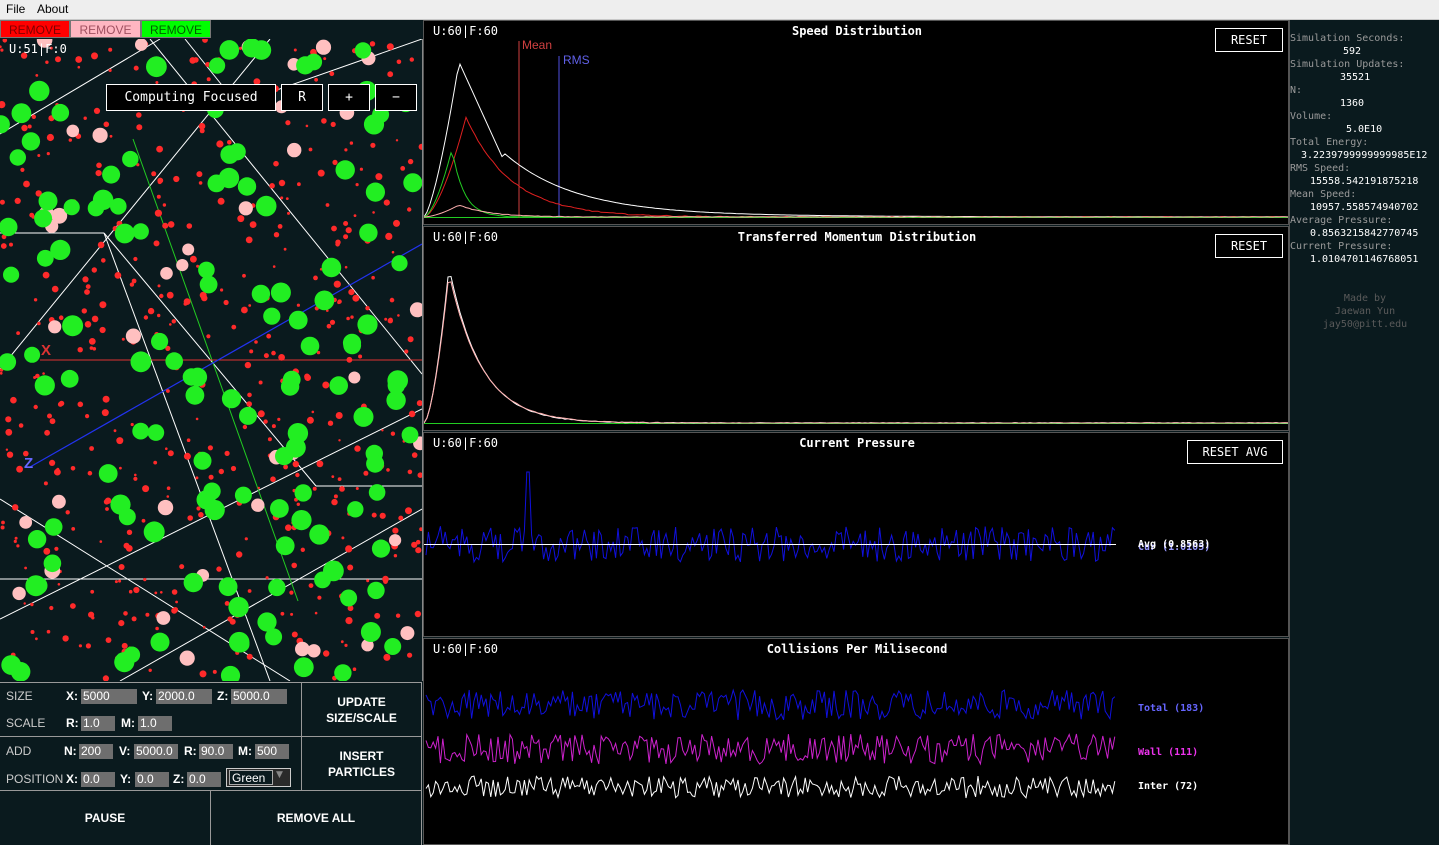 This screenshot has width=1439, height=845. What do you see at coordinates (316, 818) in the screenshot?
I see `remove-all-button: REMOVE ALL` at bounding box center [316, 818].